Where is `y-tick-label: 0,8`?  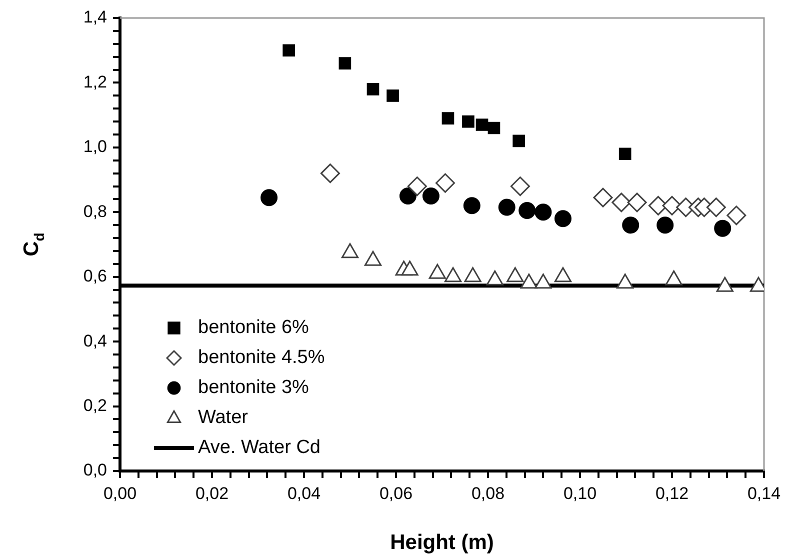 y-tick-label: 0,8 is located at coordinates (95, 211).